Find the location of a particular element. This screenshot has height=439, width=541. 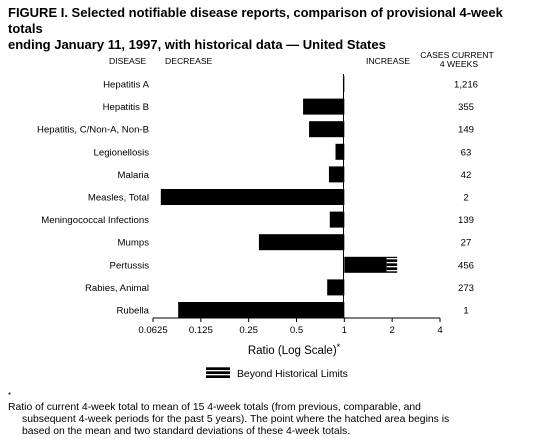

legend-label: Beyond Historical Limits is located at coordinates (292, 374).